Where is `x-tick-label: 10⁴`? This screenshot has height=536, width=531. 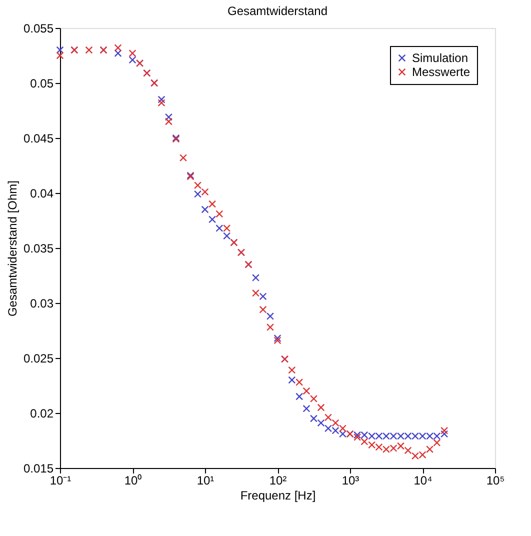
x-tick-label: 10⁴ is located at coordinates (423, 481).